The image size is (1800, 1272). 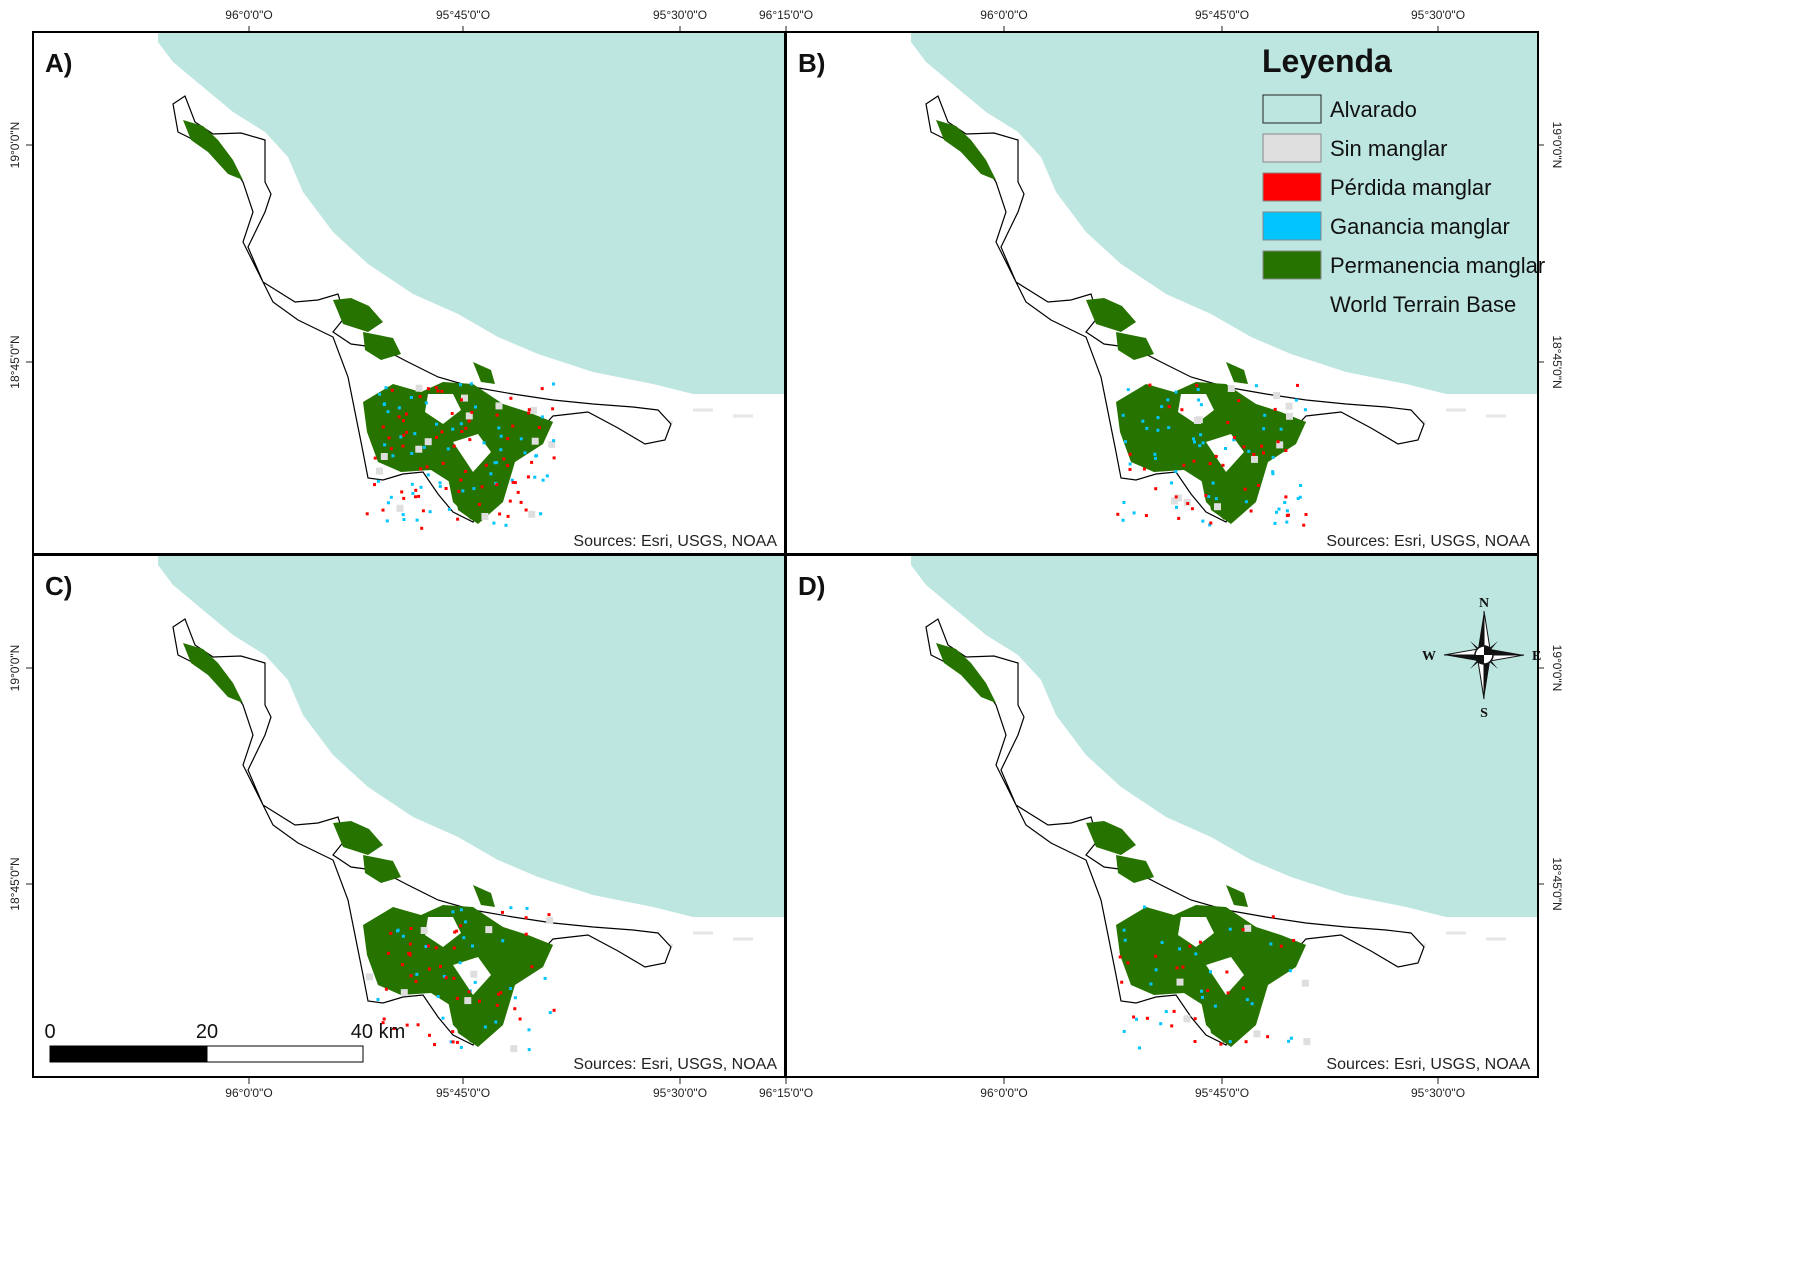 What do you see at coordinates (248, 15) in the screenshot?
I see `top-lon-label-1: 96°0'0"O` at bounding box center [248, 15].